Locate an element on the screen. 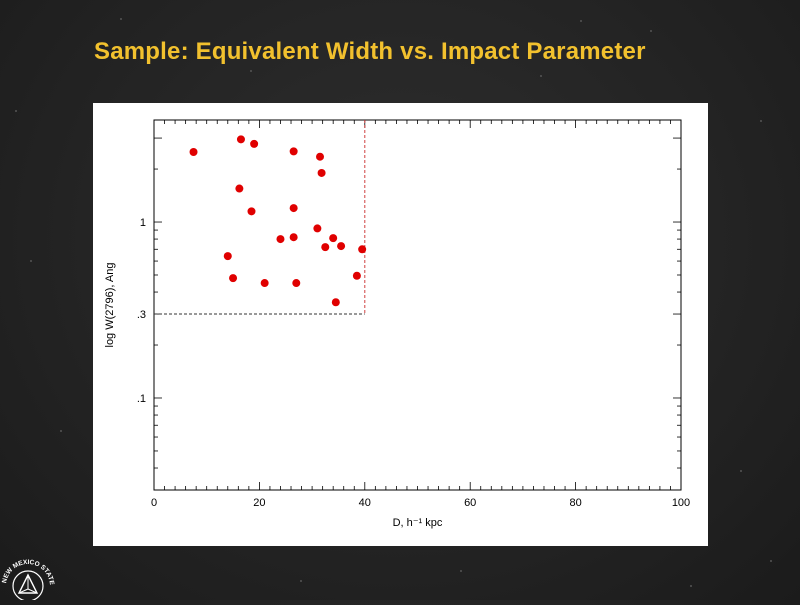  x-axis-title: D, h⁻¹ kpc is located at coordinates (418, 523).